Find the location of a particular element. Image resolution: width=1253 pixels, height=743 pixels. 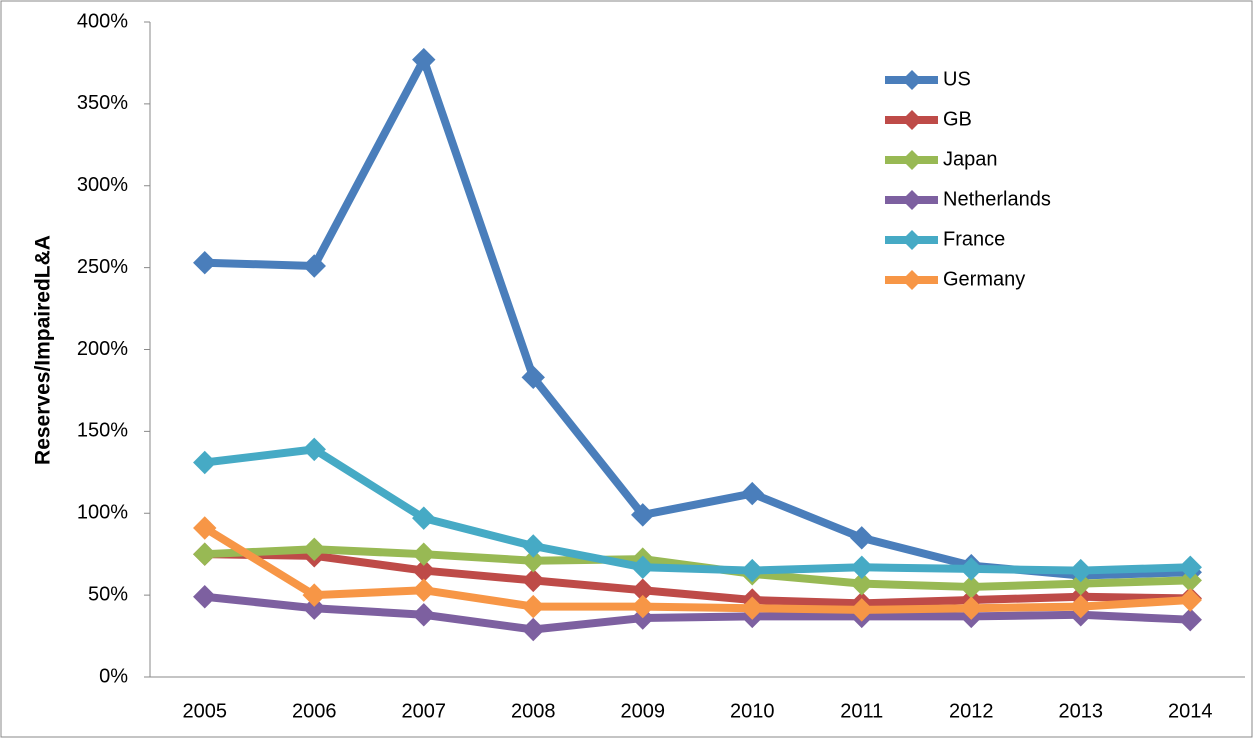

y-tick-label: 150% is located at coordinates (102, 431).